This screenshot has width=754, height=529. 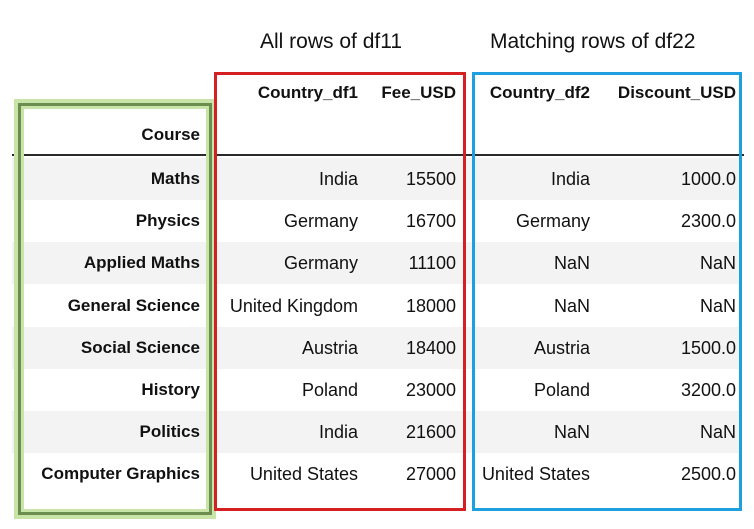 What do you see at coordinates (120, 474) in the screenshot?
I see `cell-course: Computer Graphics` at bounding box center [120, 474].